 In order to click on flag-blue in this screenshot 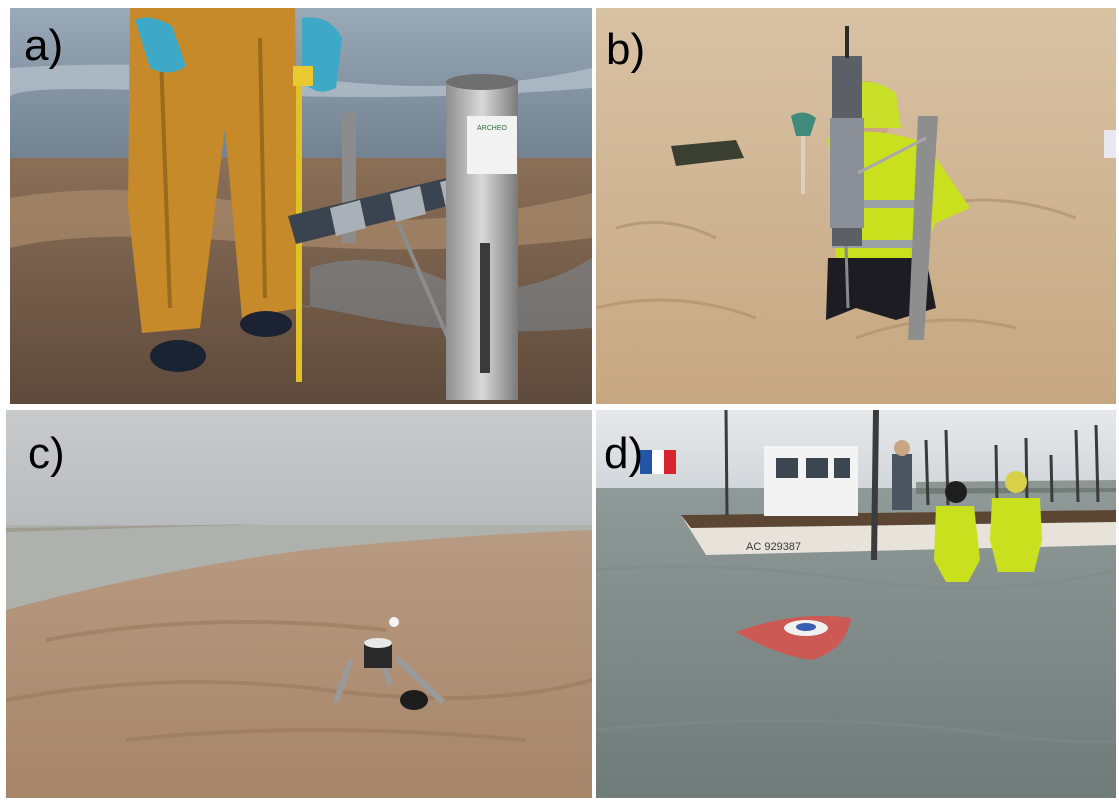, I will do `click(646, 462)`.